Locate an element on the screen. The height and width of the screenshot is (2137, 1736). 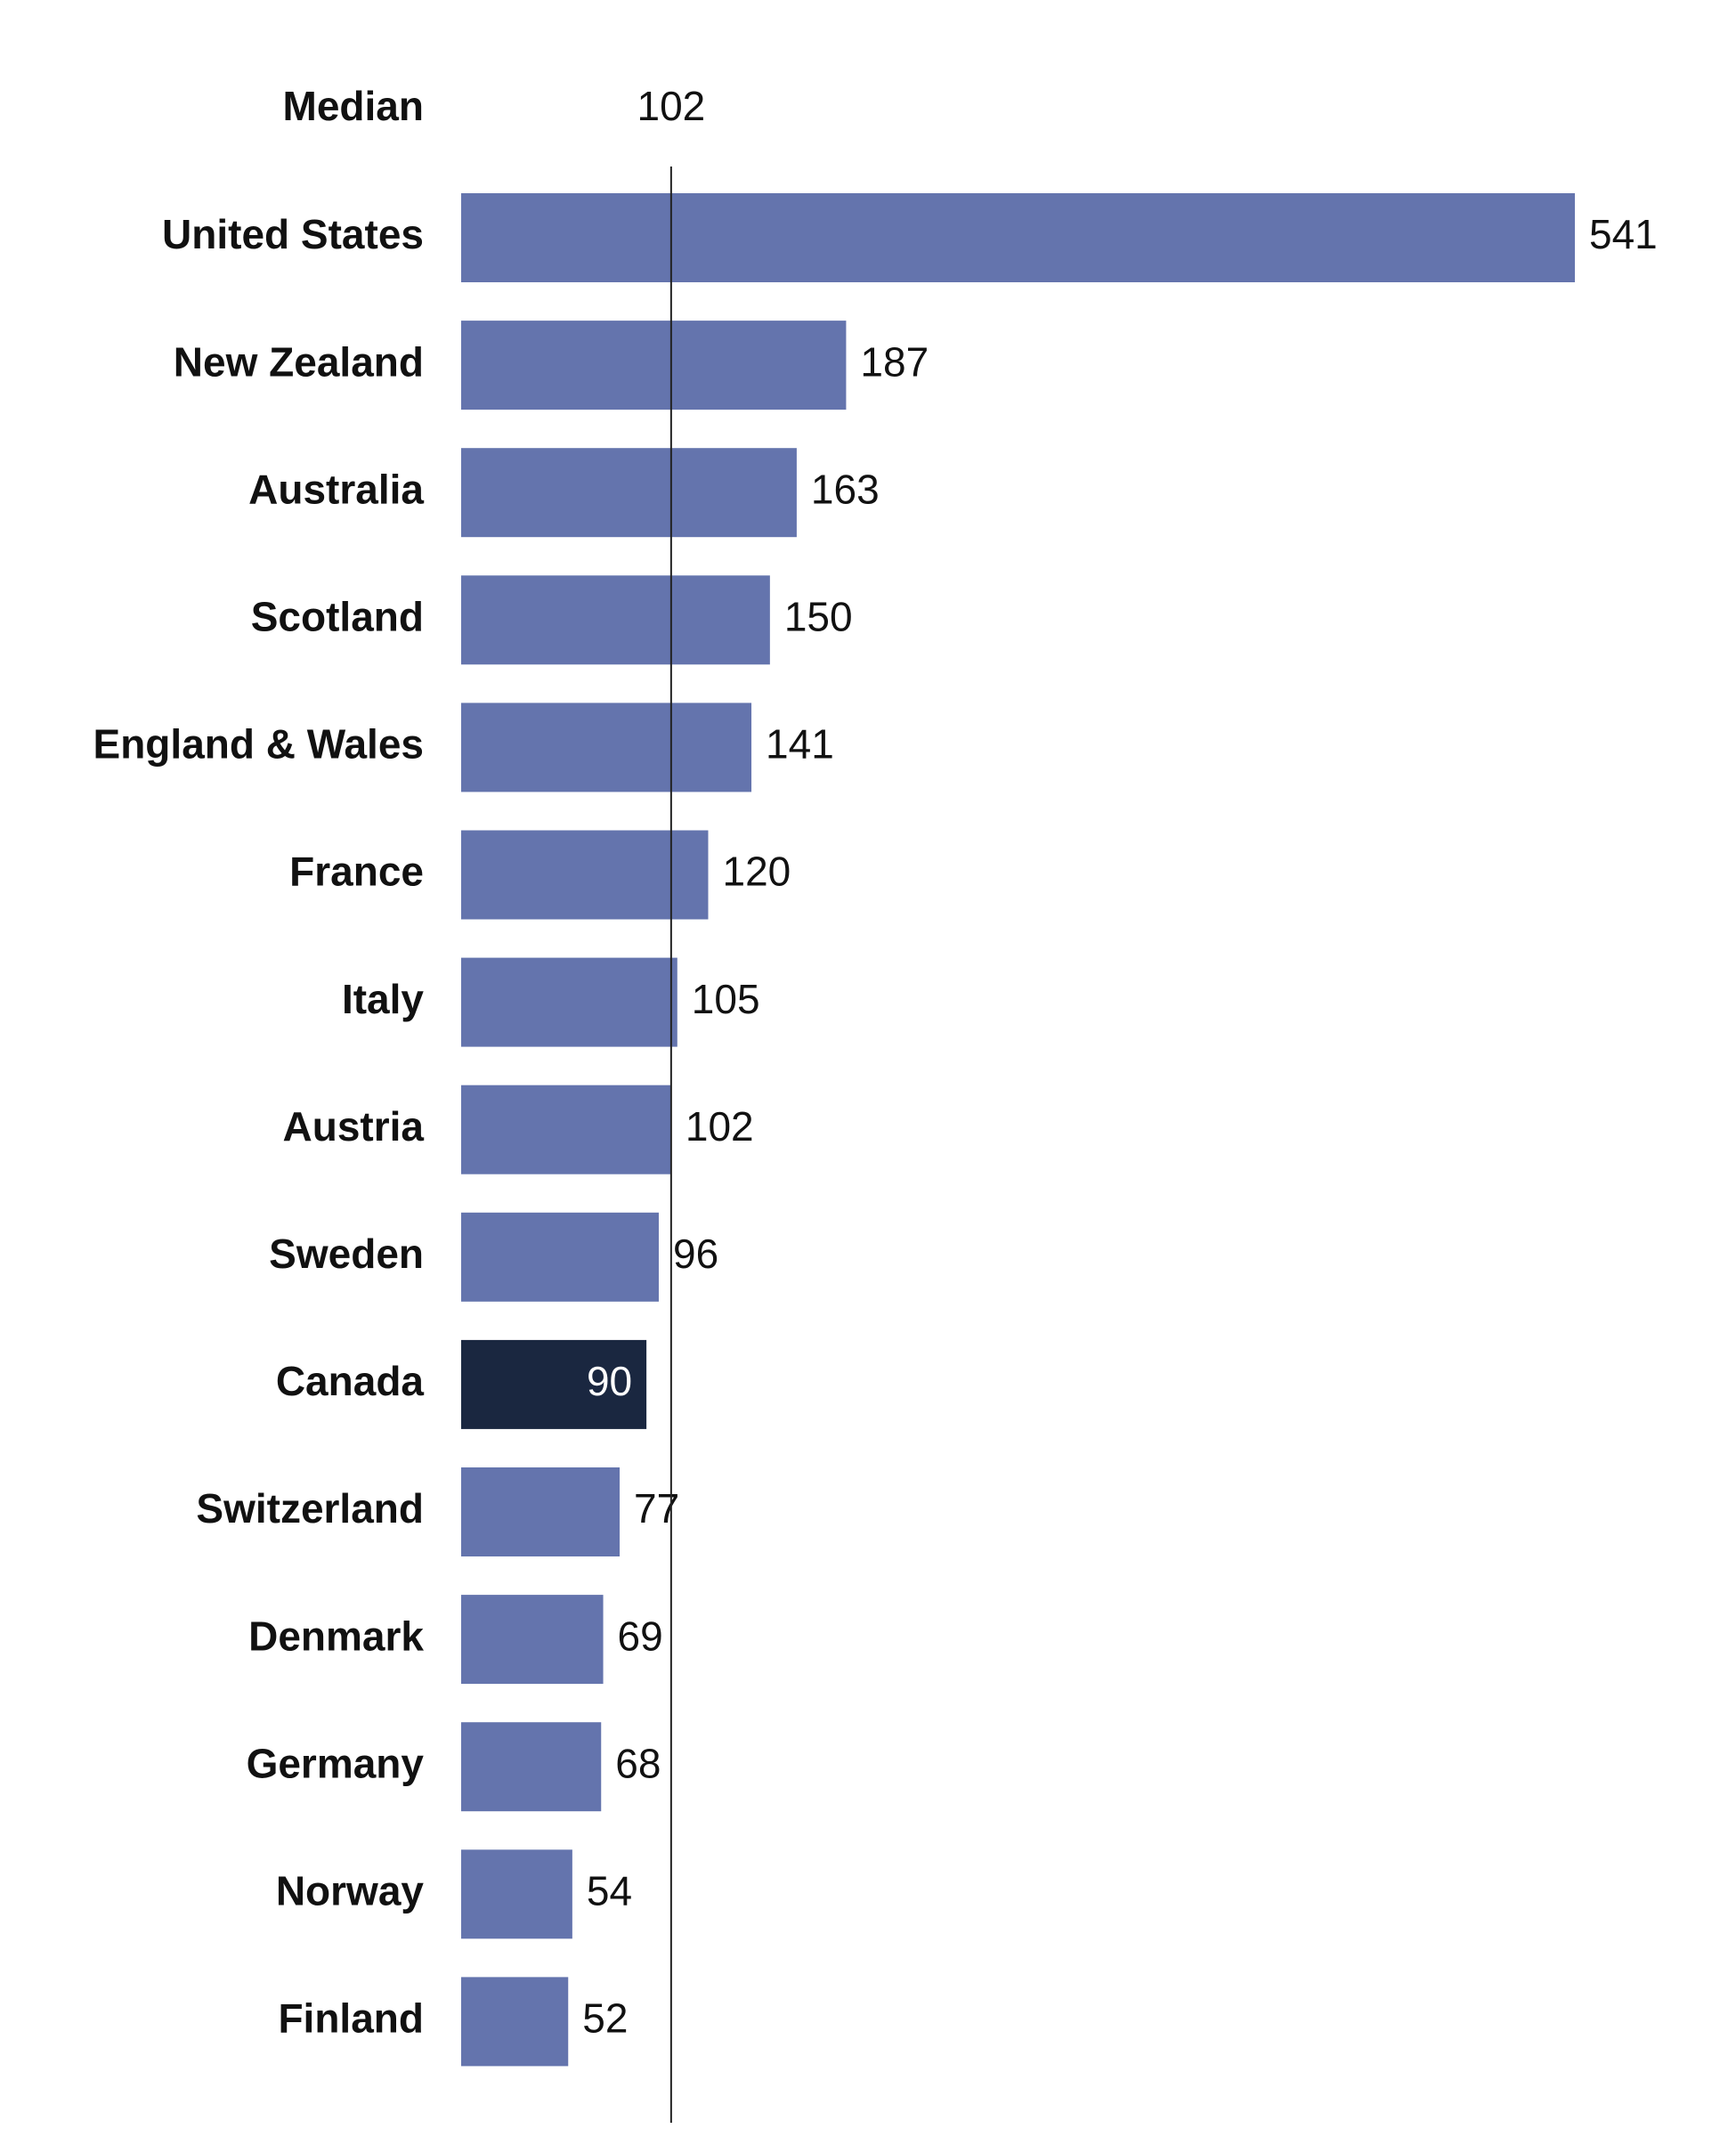
value-label: 141 is located at coordinates (800, 744).